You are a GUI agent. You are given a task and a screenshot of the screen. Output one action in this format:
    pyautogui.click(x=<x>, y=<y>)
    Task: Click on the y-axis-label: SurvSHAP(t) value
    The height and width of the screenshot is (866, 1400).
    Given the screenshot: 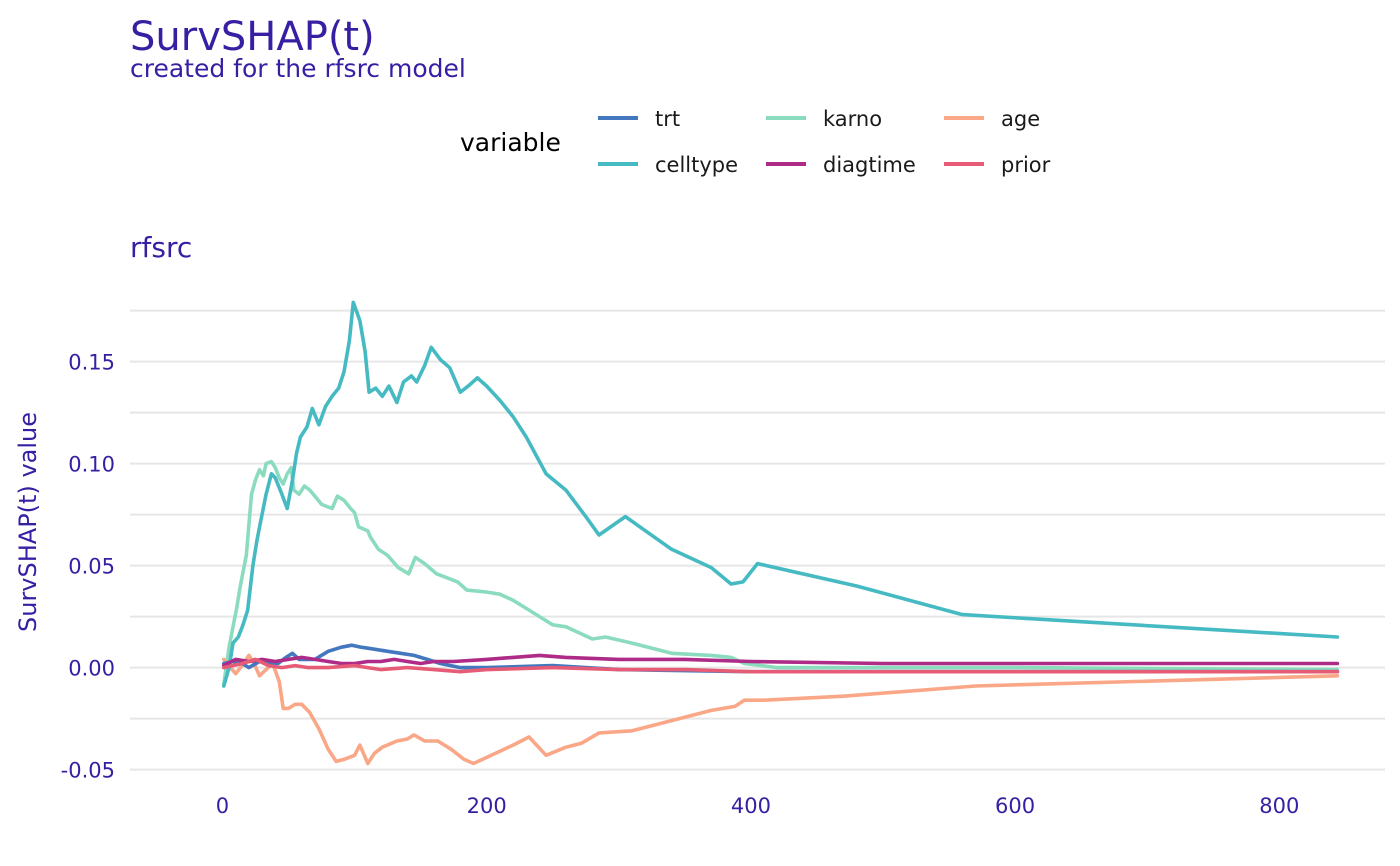 What is the action you would take?
    pyautogui.click(x=28, y=522)
    